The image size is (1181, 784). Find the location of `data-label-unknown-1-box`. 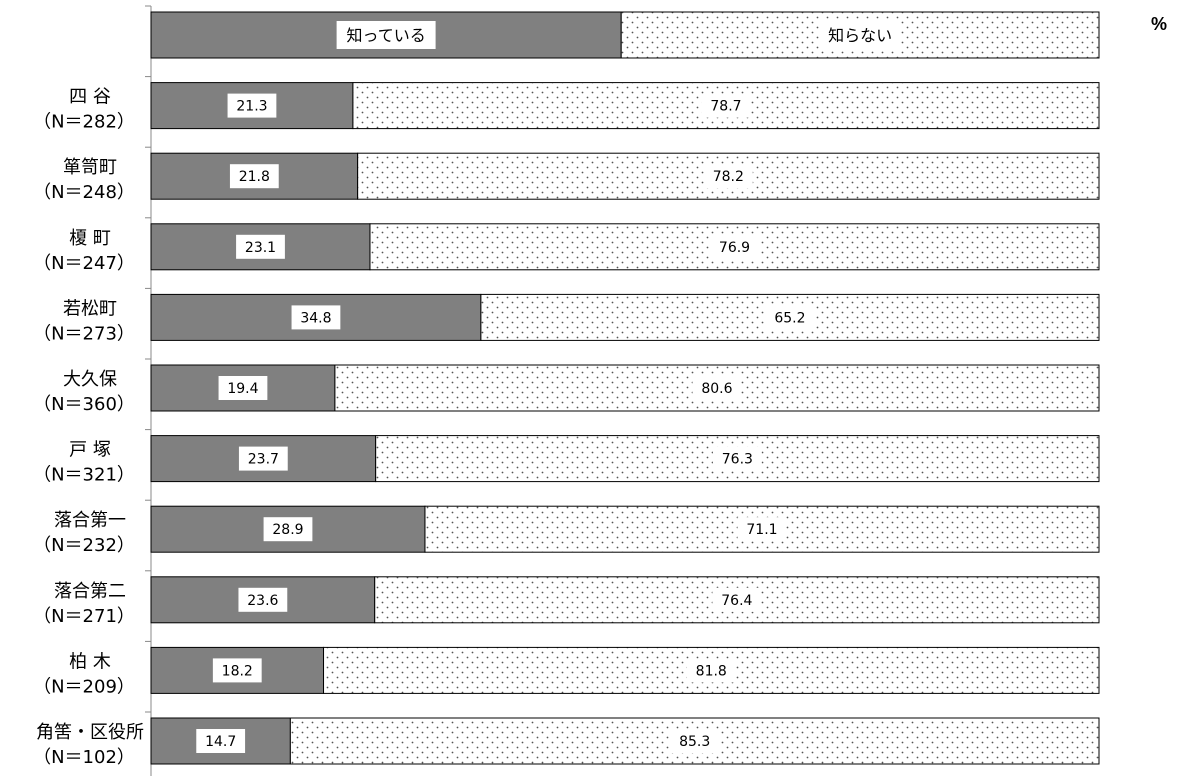

data-label-unknown-1-box is located at coordinates (728, 176).